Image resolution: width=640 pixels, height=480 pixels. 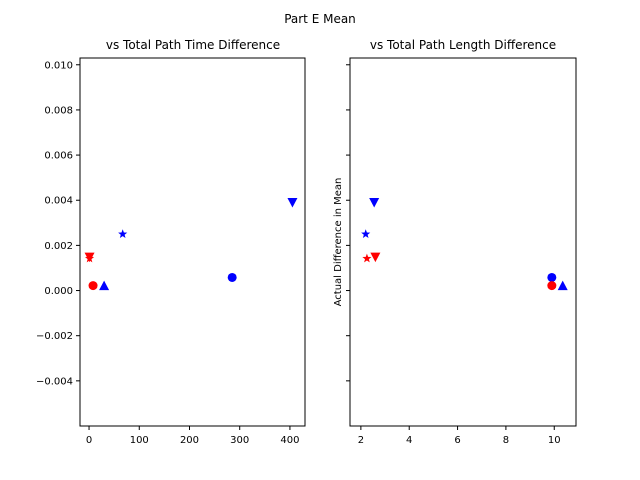 I want to click on left-ytick-label: −0.002, so click(x=54, y=336).